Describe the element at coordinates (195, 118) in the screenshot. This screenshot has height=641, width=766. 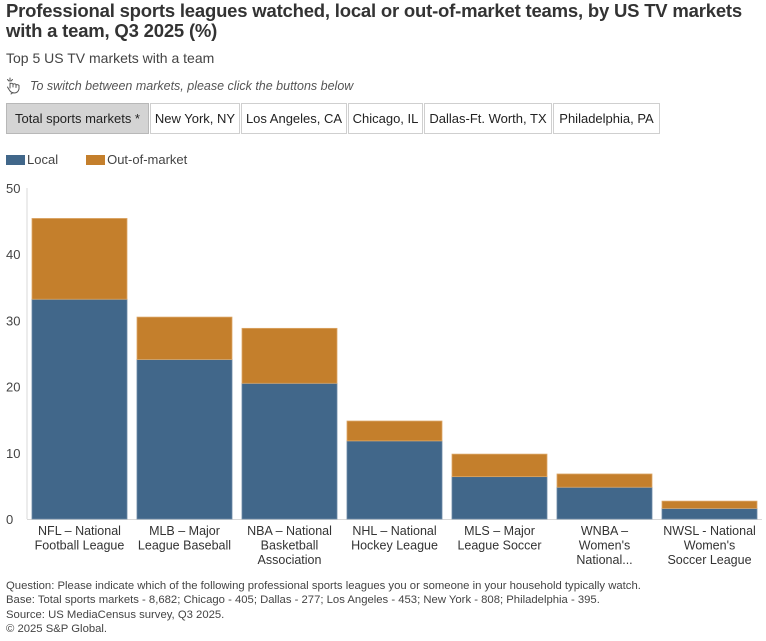
I see `market-button-new-york: New York, NY` at that location.